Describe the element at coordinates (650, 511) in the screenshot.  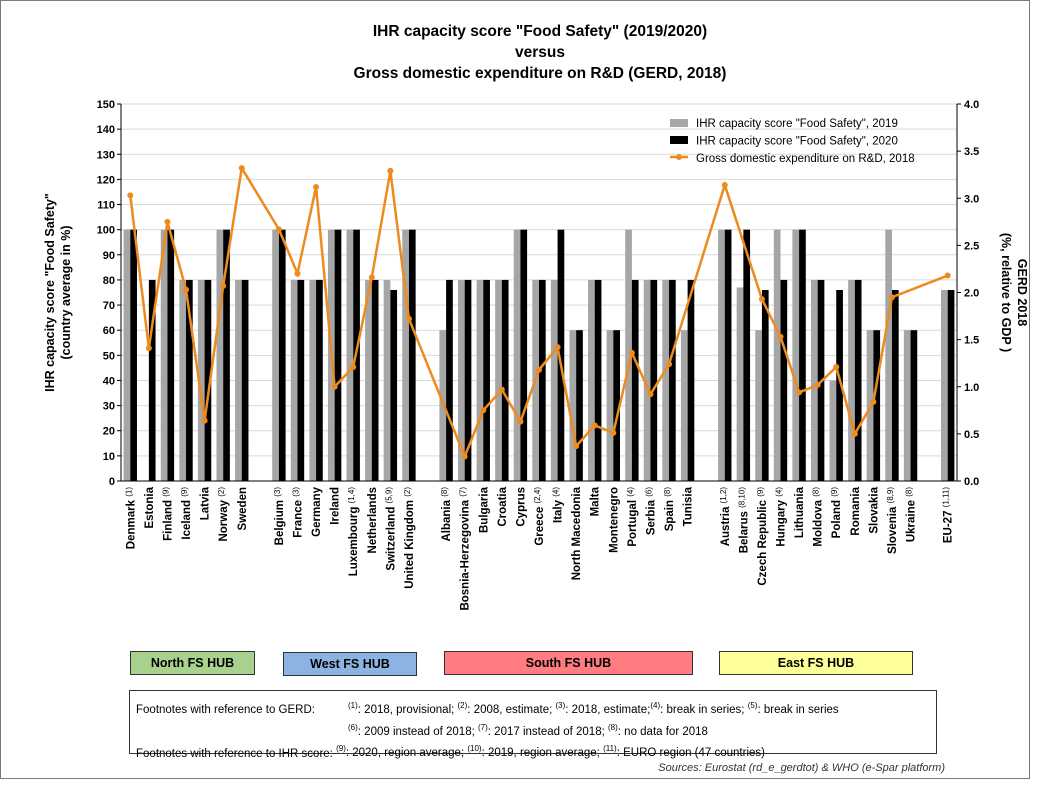
I see `x-tick-label: Serbia (6)` at that location.